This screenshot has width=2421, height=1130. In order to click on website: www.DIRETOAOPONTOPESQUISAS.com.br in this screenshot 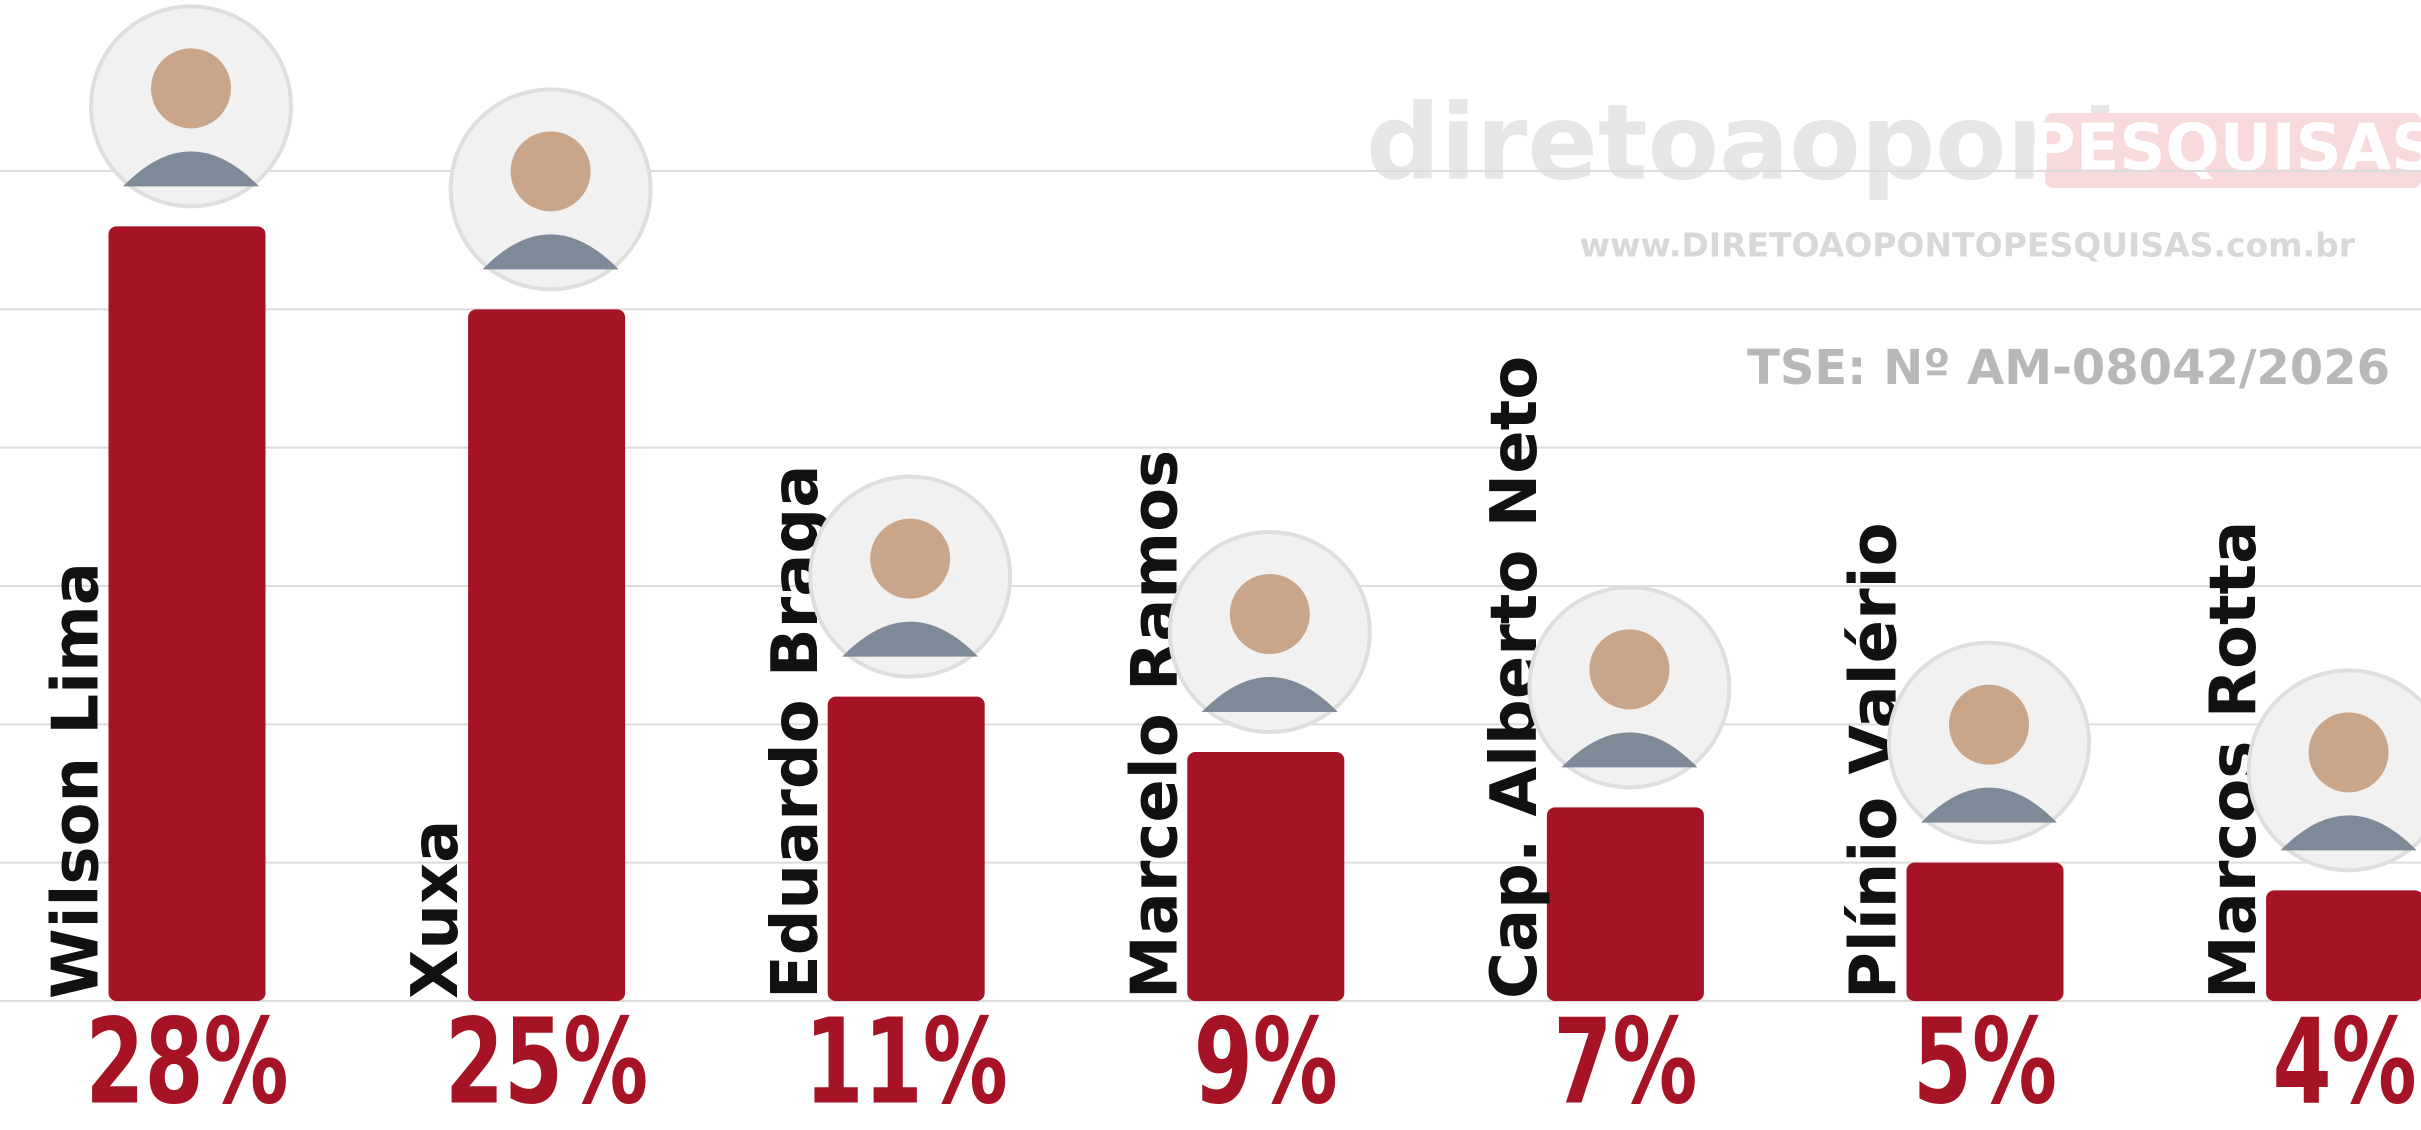, I will do `click(1968, 245)`.